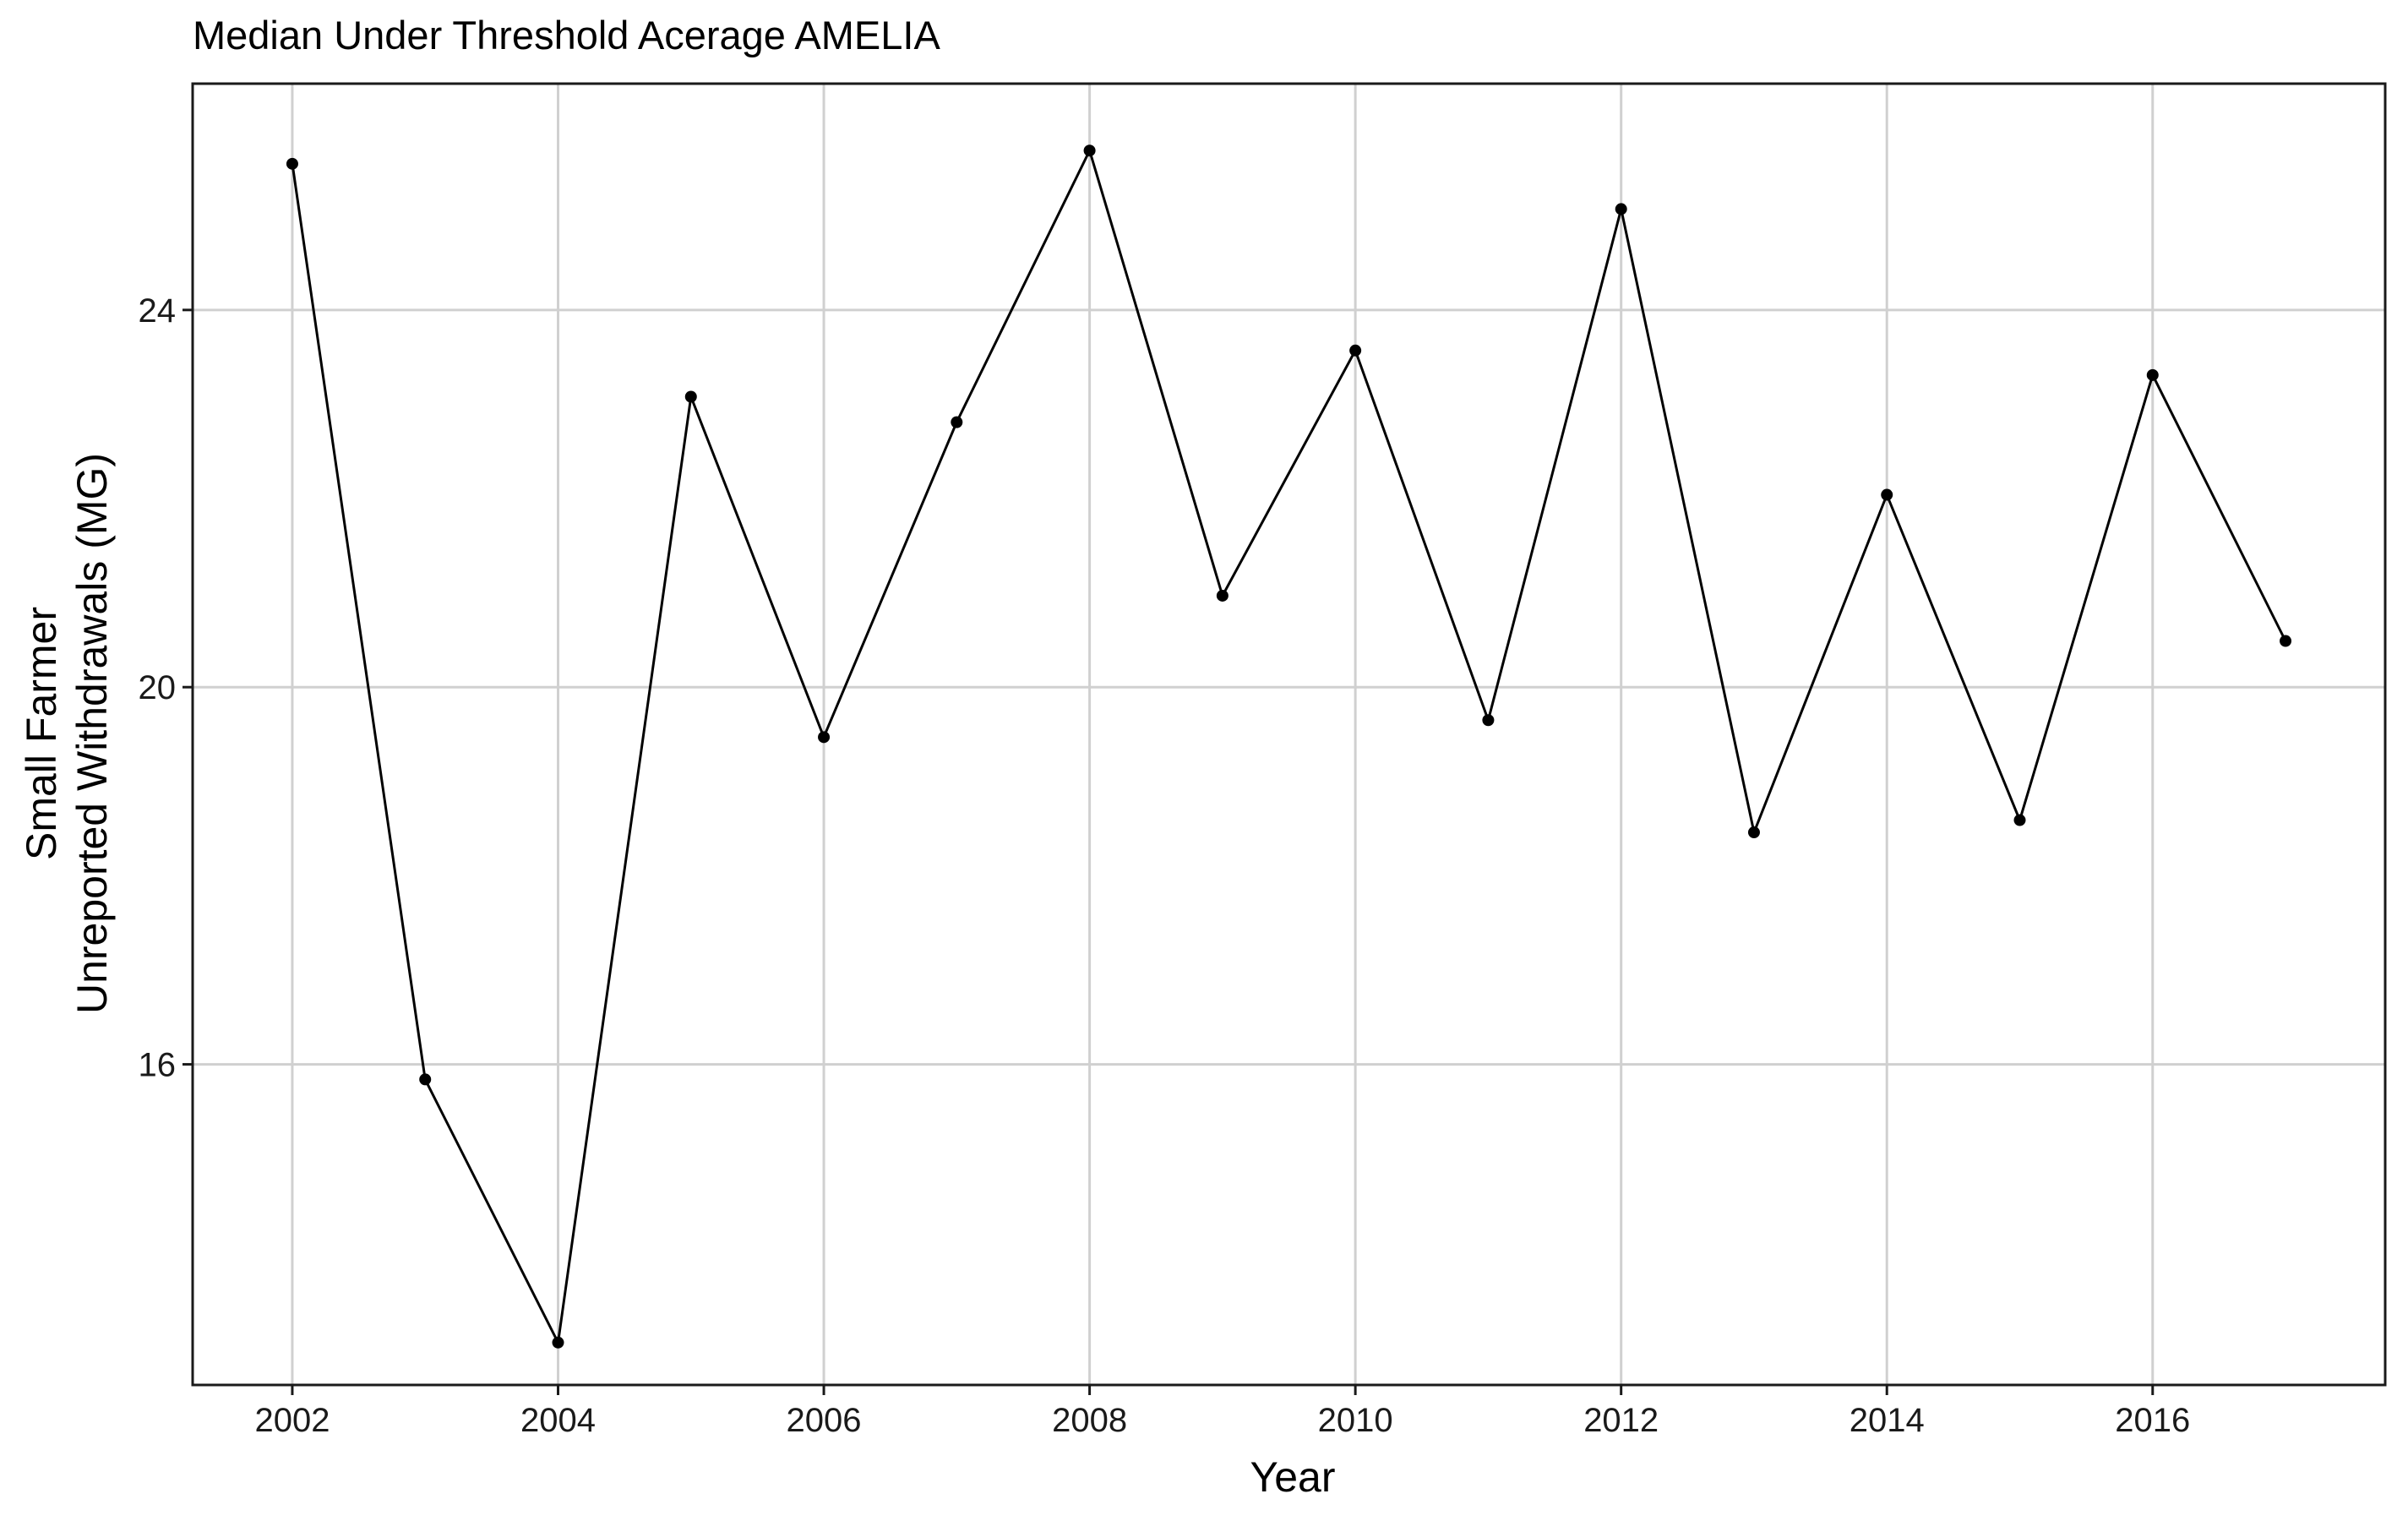 This screenshot has height=1521, width=2408. Describe the element at coordinates (1621, 1420) in the screenshot. I see `x-tick-label: 2012` at that location.